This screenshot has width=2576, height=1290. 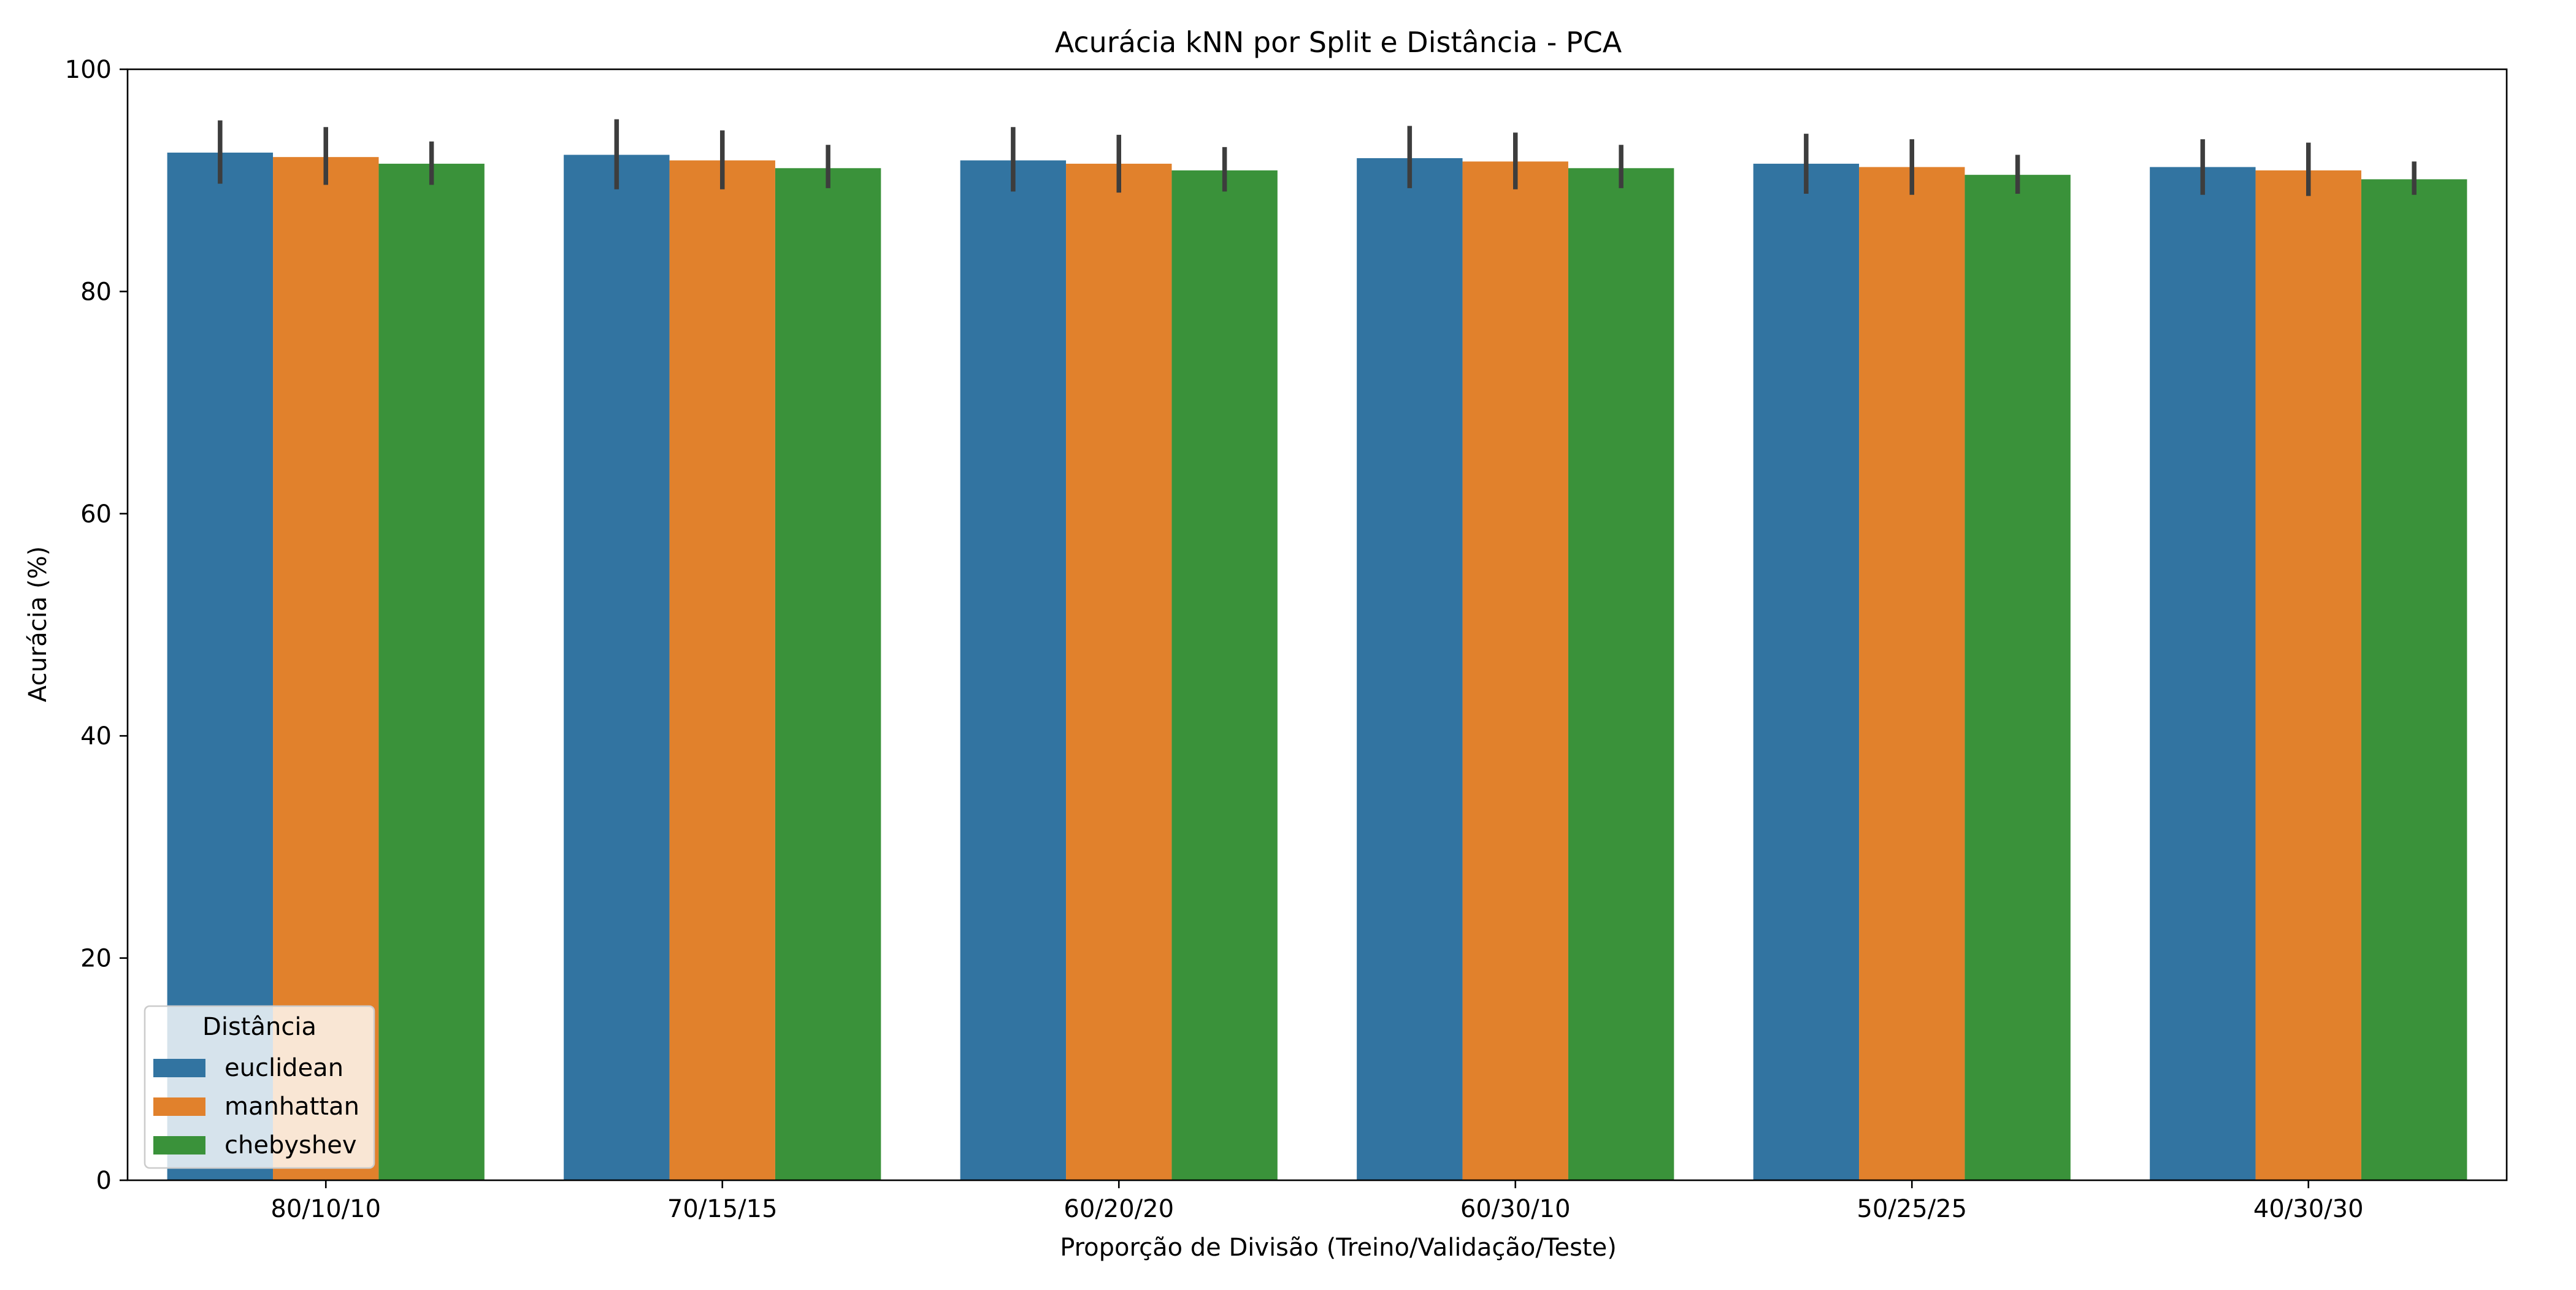 I want to click on legend-box, so click(x=259, y=1087).